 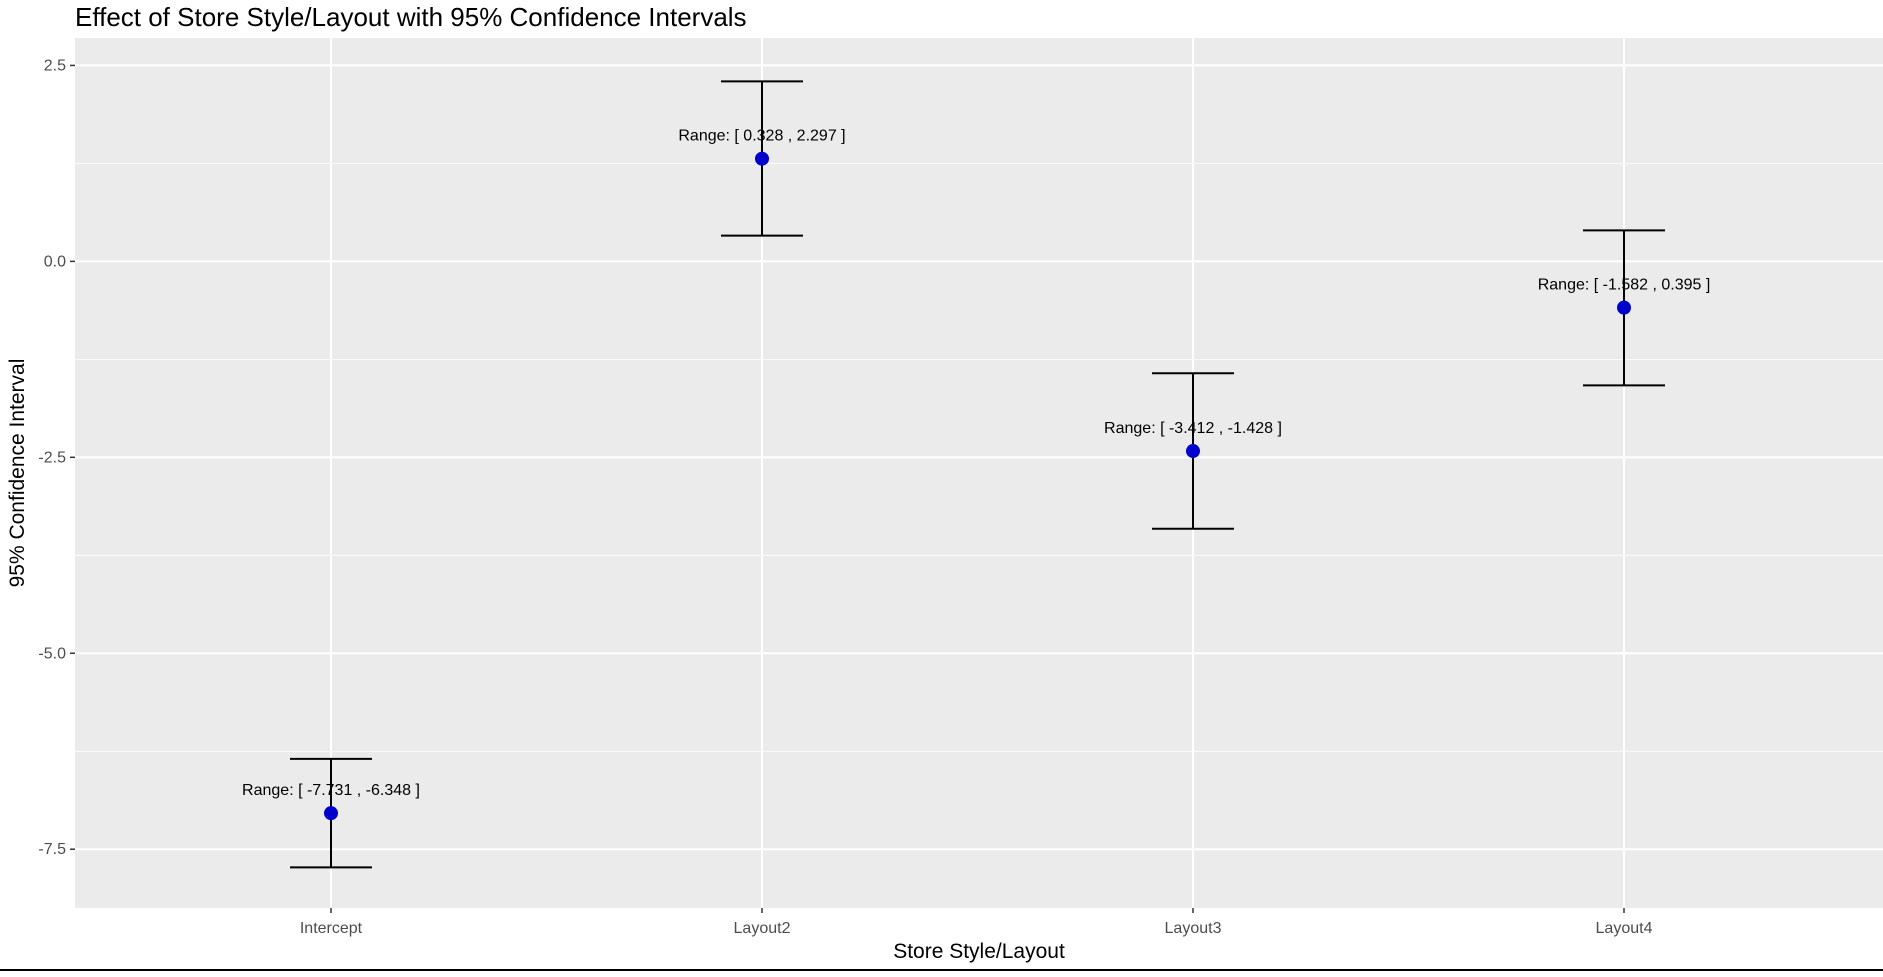 I want to click on x-axis: Intercept Layout2 Layout3 Layout4, so click(x=976, y=922).